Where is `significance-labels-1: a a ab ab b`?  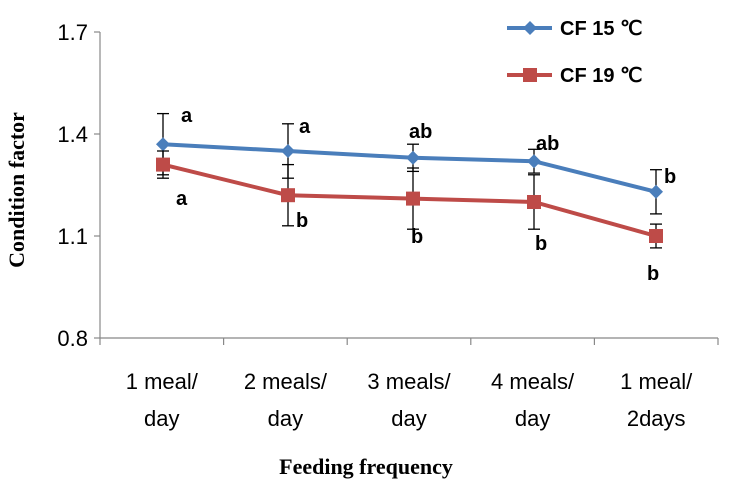 significance-labels-1: a a ab ab b is located at coordinates (428, 146).